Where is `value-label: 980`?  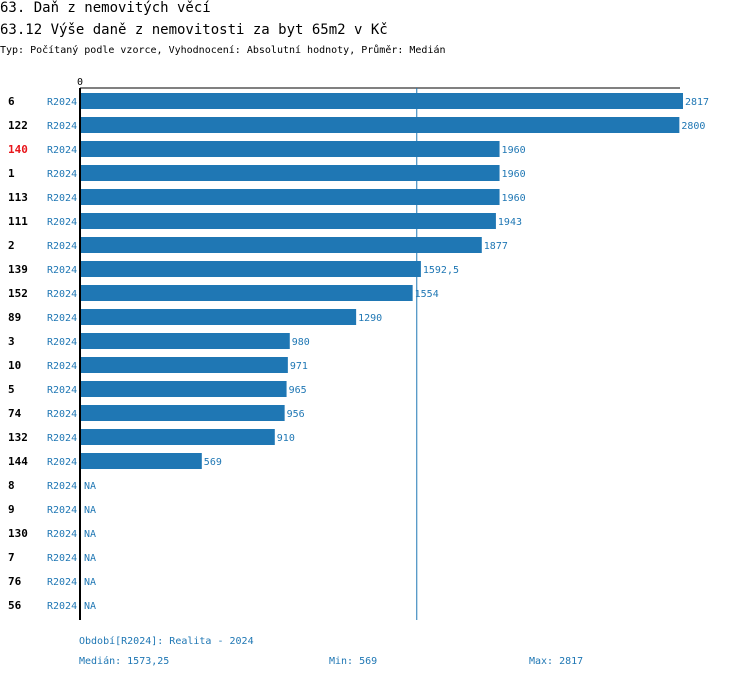
value-label: 980 is located at coordinates (301, 342).